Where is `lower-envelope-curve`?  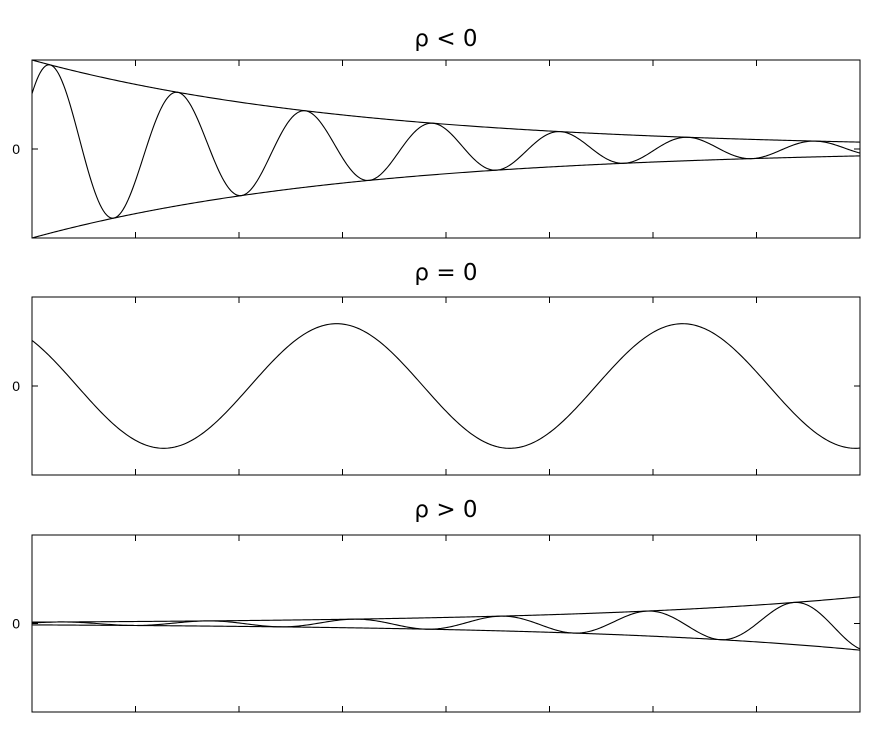
lower-envelope-curve is located at coordinates (446, 197).